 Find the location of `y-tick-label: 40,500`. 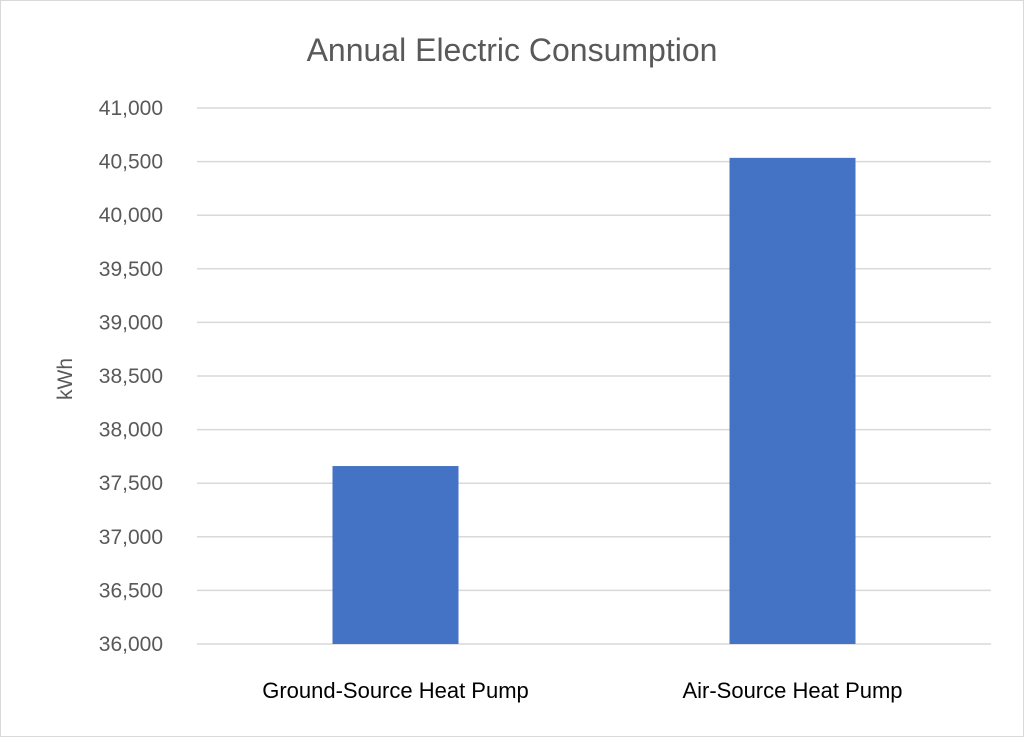

y-tick-label: 40,500 is located at coordinates (131, 162).